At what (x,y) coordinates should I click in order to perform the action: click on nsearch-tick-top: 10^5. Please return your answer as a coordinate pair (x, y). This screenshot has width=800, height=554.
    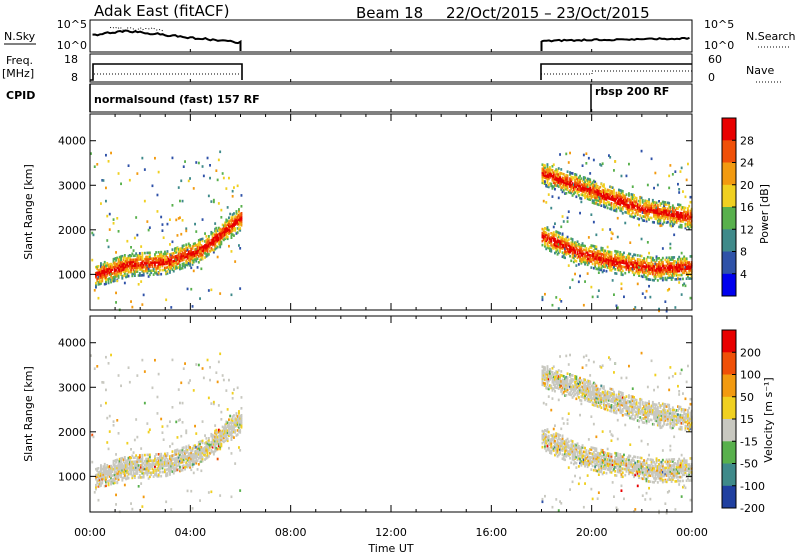
    Looking at the image, I should click on (719, 24).